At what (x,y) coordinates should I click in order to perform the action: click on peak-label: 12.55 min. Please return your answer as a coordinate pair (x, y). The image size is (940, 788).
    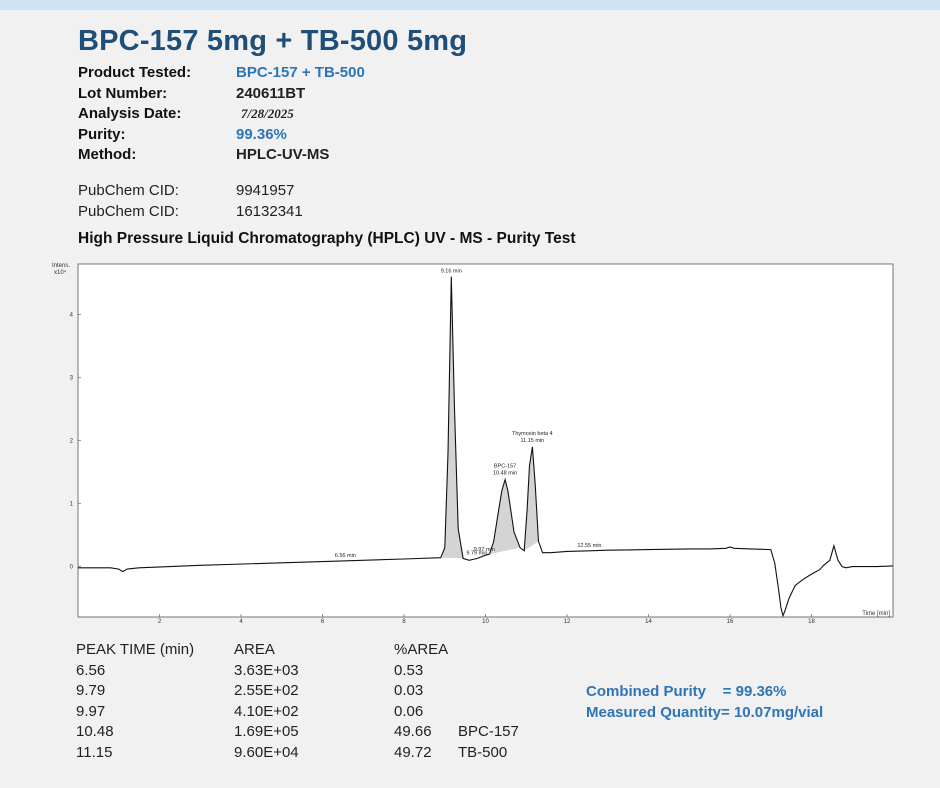
    Looking at the image, I should click on (589, 546).